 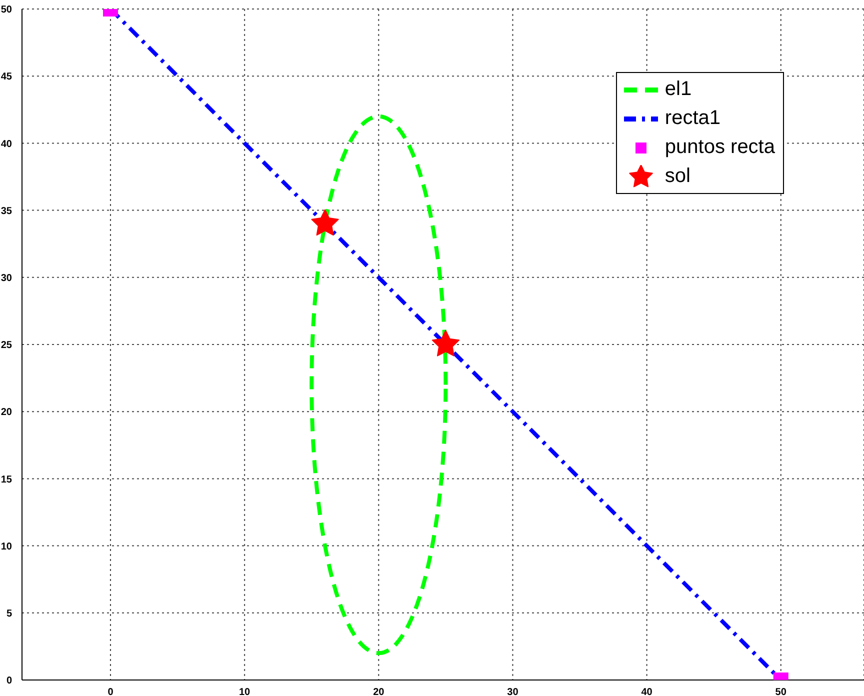 I want to click on y-tick-label: 15, so click(x=6, y=480).